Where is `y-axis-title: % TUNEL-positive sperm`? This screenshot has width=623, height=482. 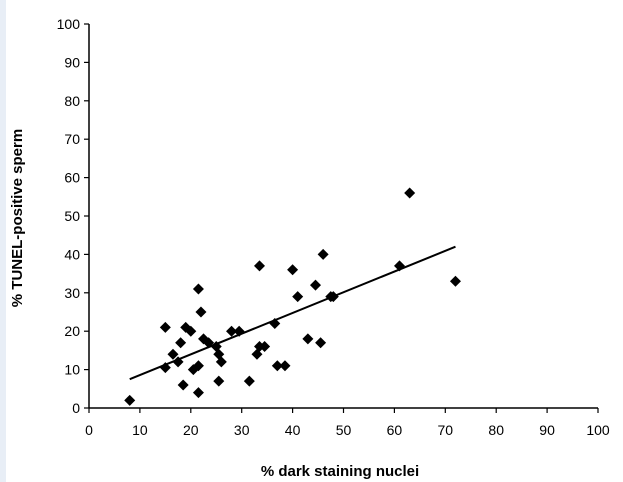 y-axis-title: % TUNEL-positive sperm is located at coordinates (17, 218).